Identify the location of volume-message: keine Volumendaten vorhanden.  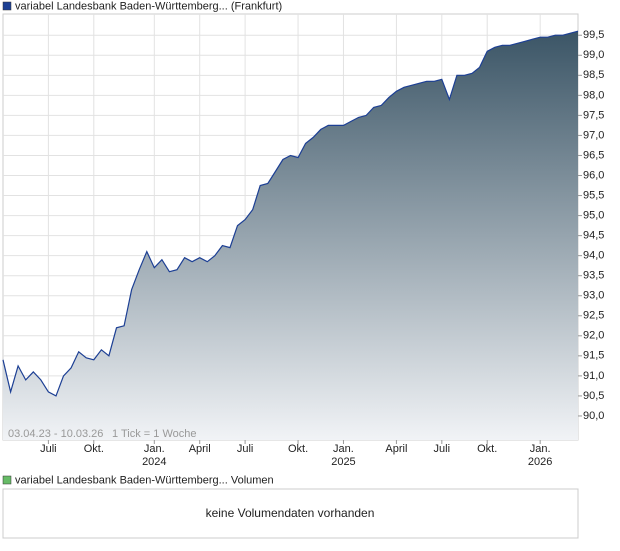
(290, 513).